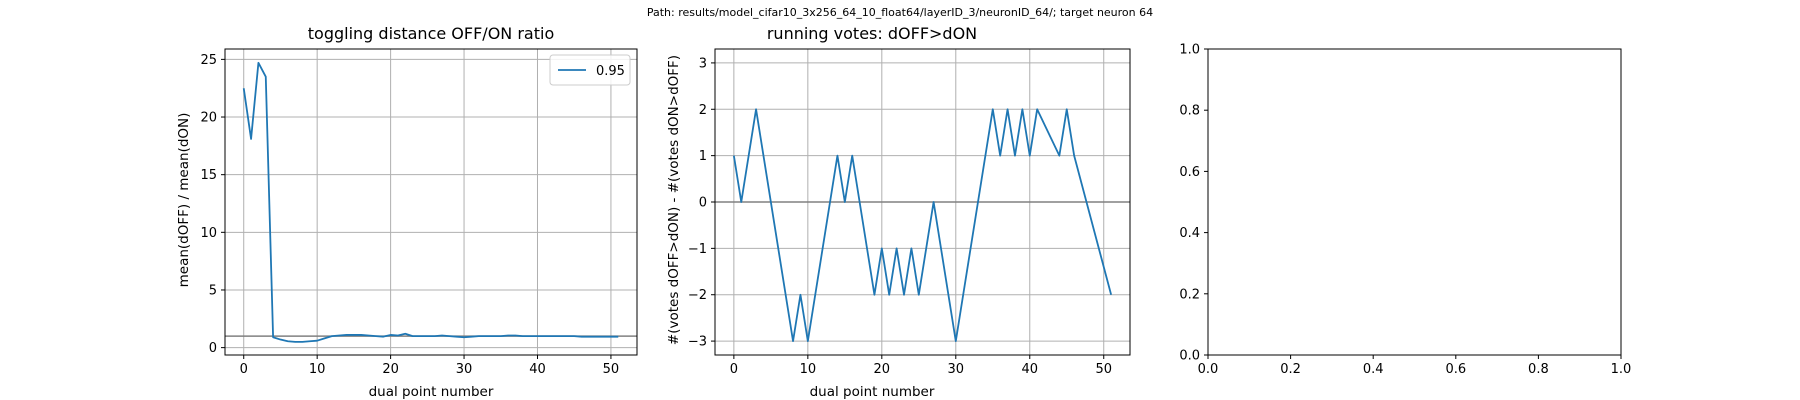 The height and width of the screenshot is (400, 1800). What do you see at coordinates (208, 233) in the screenshot?
I see `chart-1-y-tick-label-2: 10` at bounding box center [208, 233].